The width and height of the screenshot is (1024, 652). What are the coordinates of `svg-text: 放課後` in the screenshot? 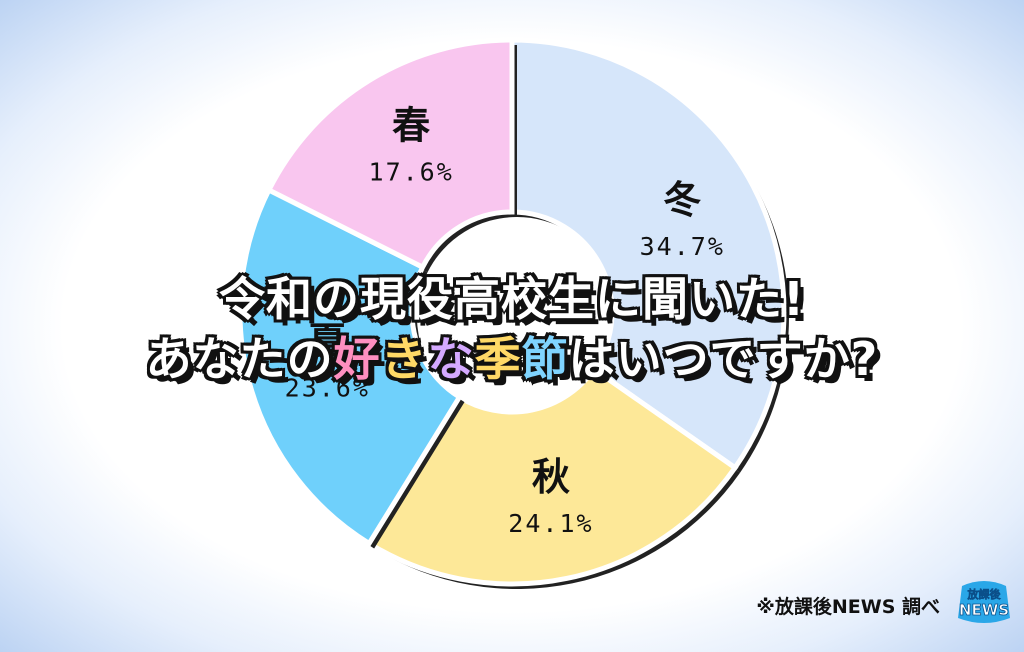 It's located at (984, 594).